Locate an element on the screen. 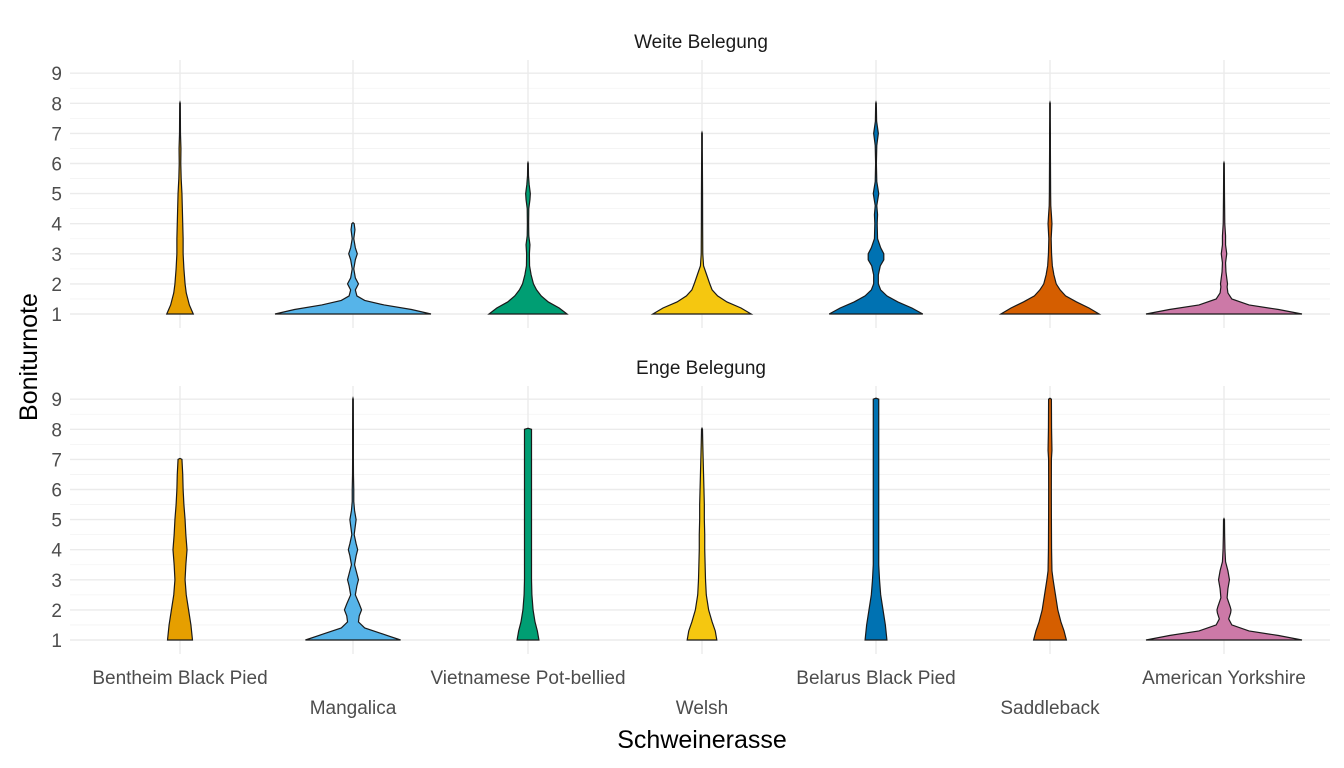  panel-title-bottom: Enge Belegung is located at coordinates (701, 368).